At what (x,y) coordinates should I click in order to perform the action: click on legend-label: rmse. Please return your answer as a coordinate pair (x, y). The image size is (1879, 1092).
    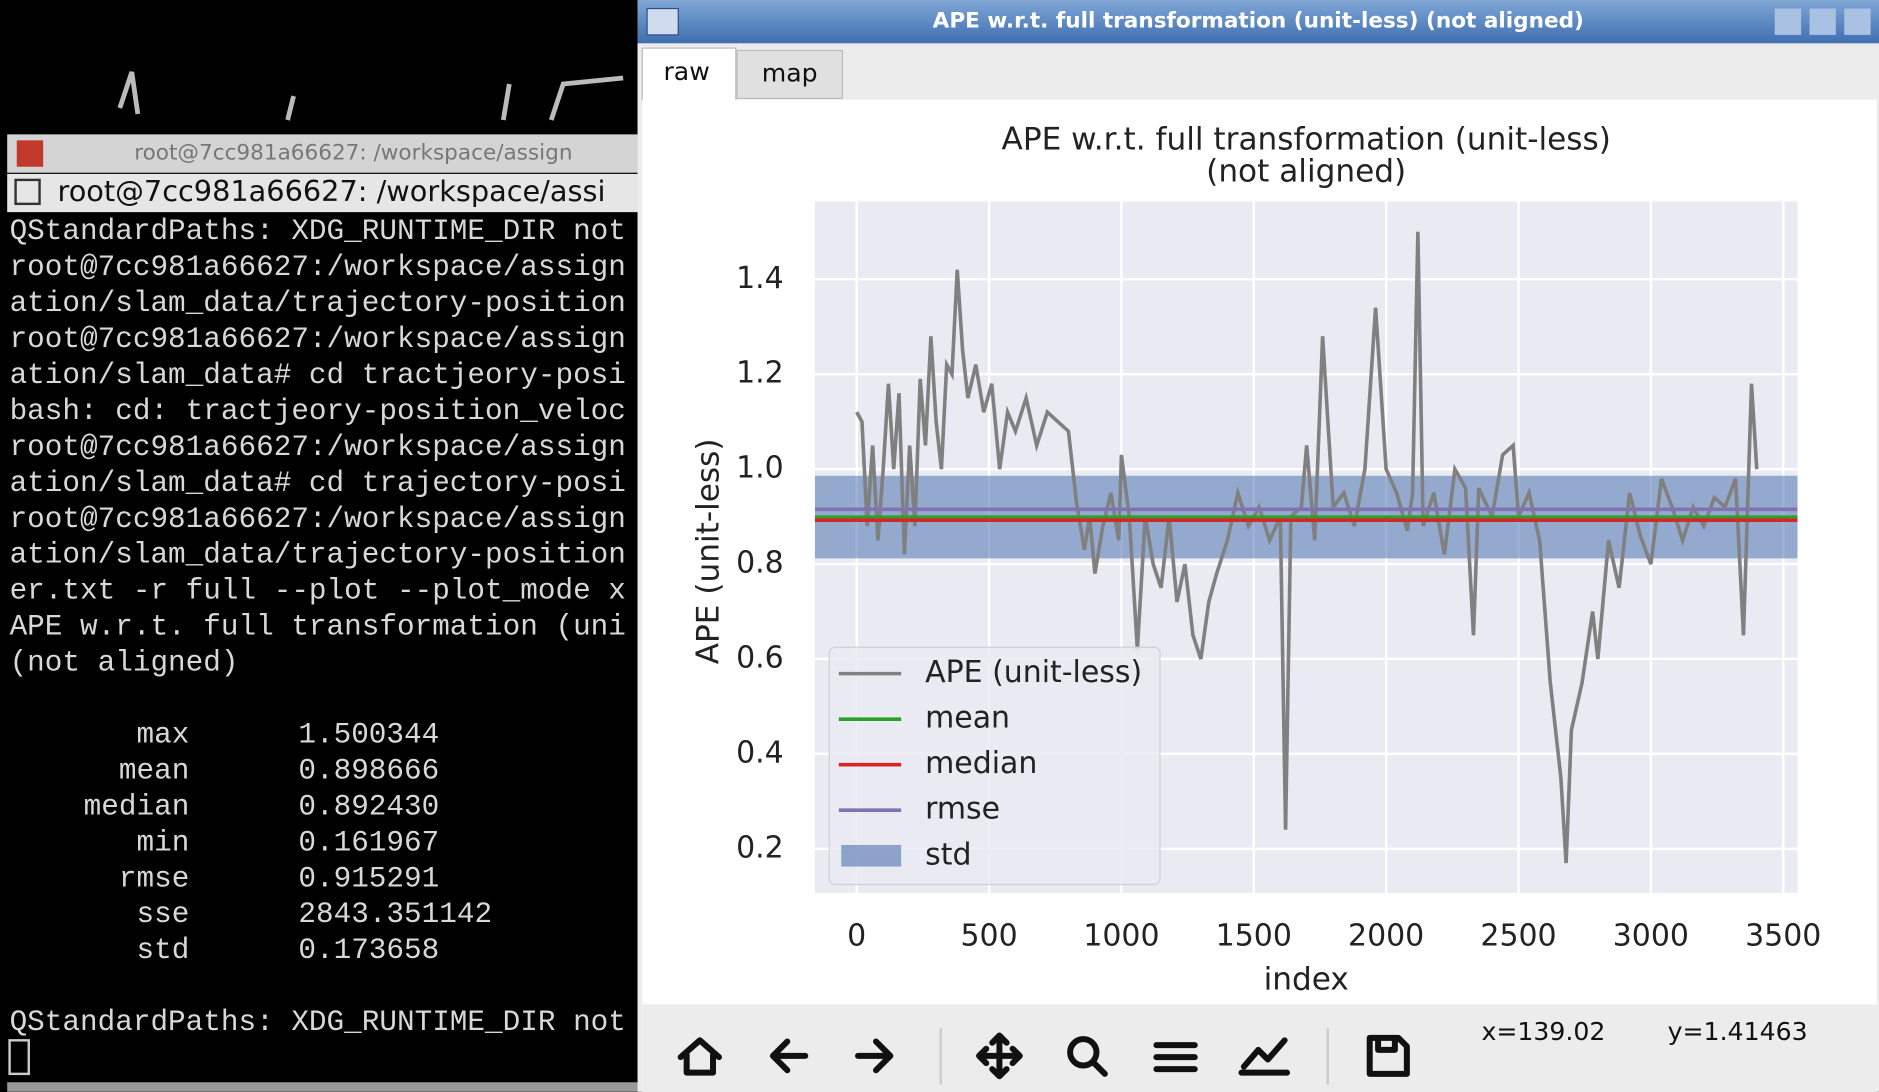
    Looking at the image, I should click on (962, 809).